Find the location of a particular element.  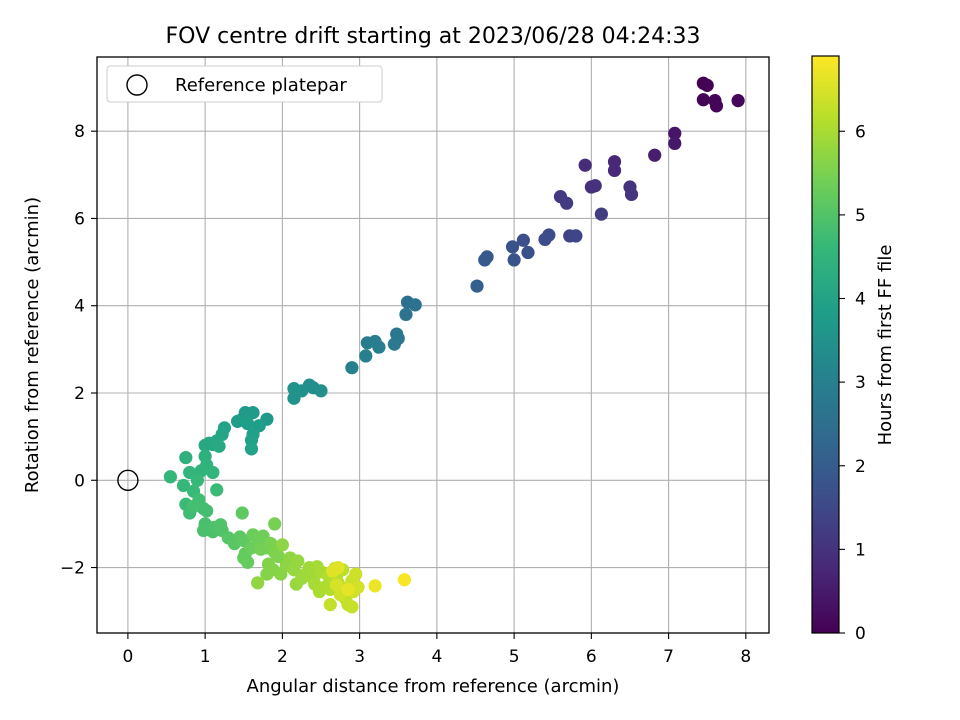

x-tick-label: 7 is located at coordinates (668, 657).